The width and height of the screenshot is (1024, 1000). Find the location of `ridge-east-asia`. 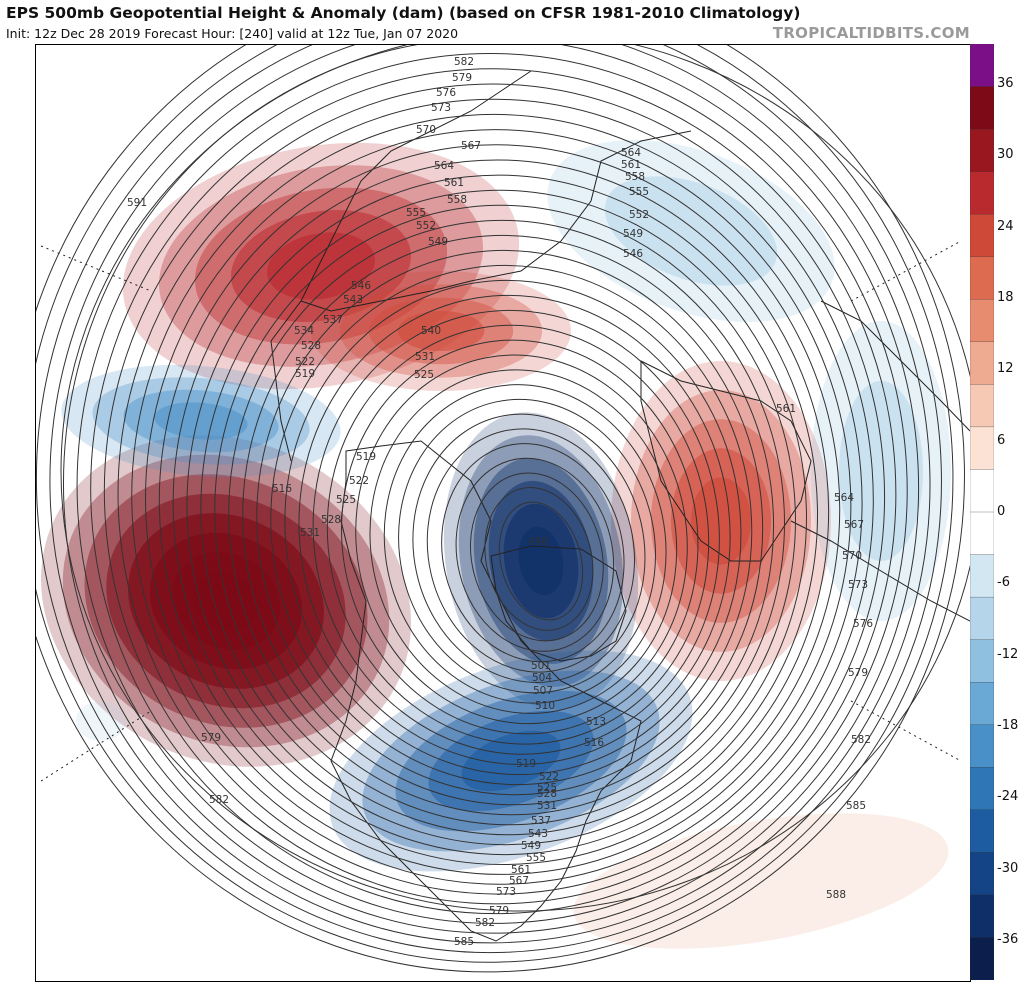

ridge-east-asia is located at coordinates (321, 266).